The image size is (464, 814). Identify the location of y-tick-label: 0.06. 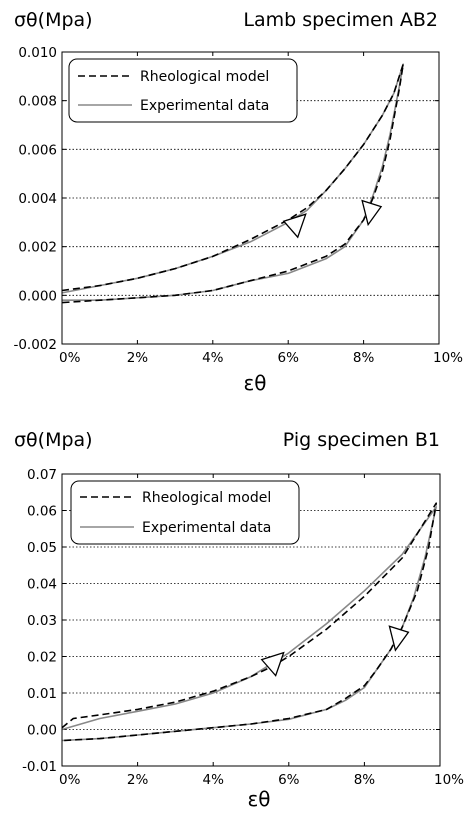
(42, 512).